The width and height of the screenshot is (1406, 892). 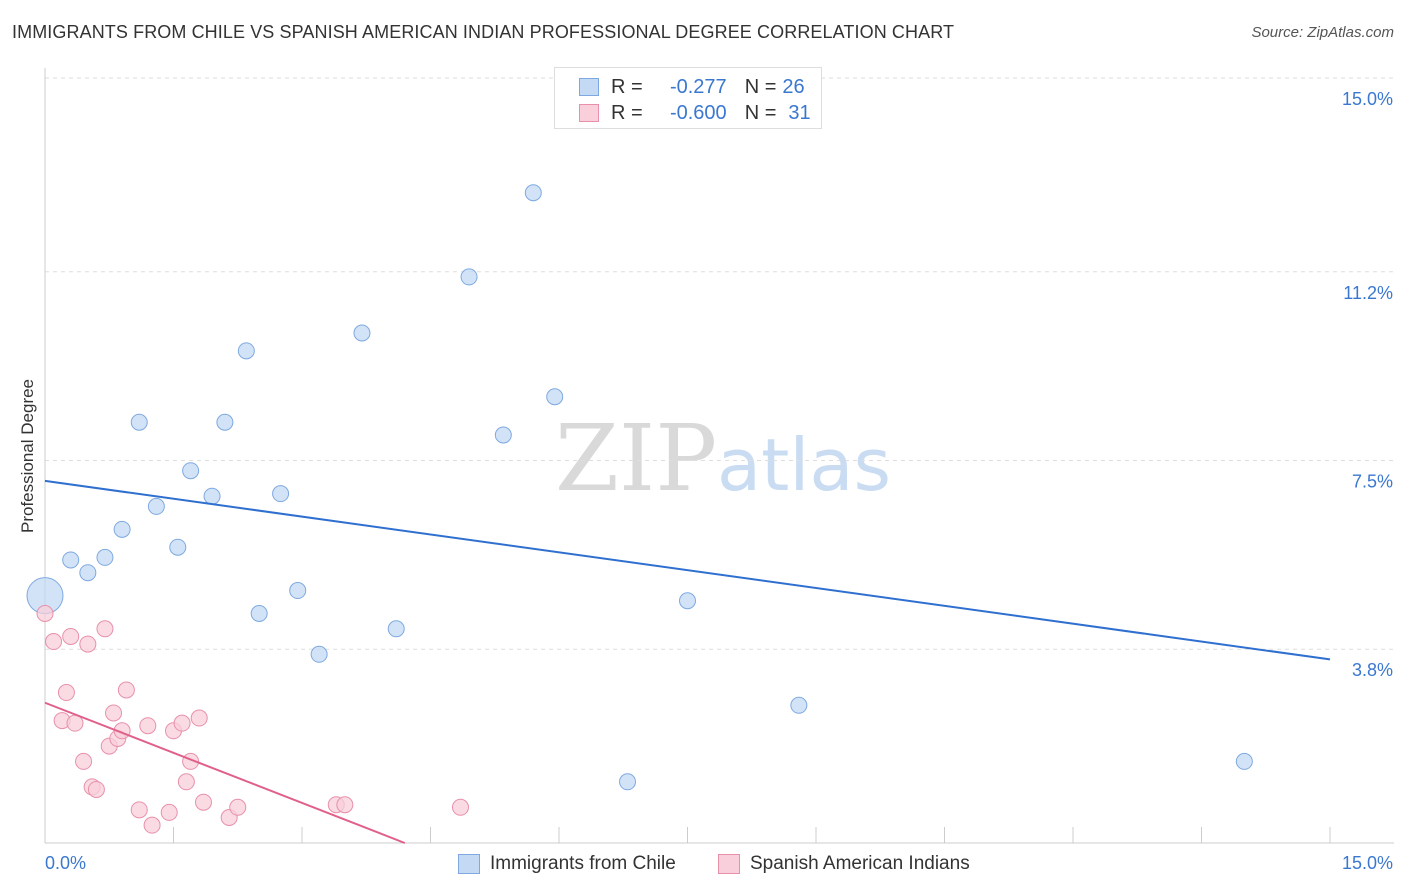 I want to click on watermark-zip: ZIP, so click(x=636, y=458).